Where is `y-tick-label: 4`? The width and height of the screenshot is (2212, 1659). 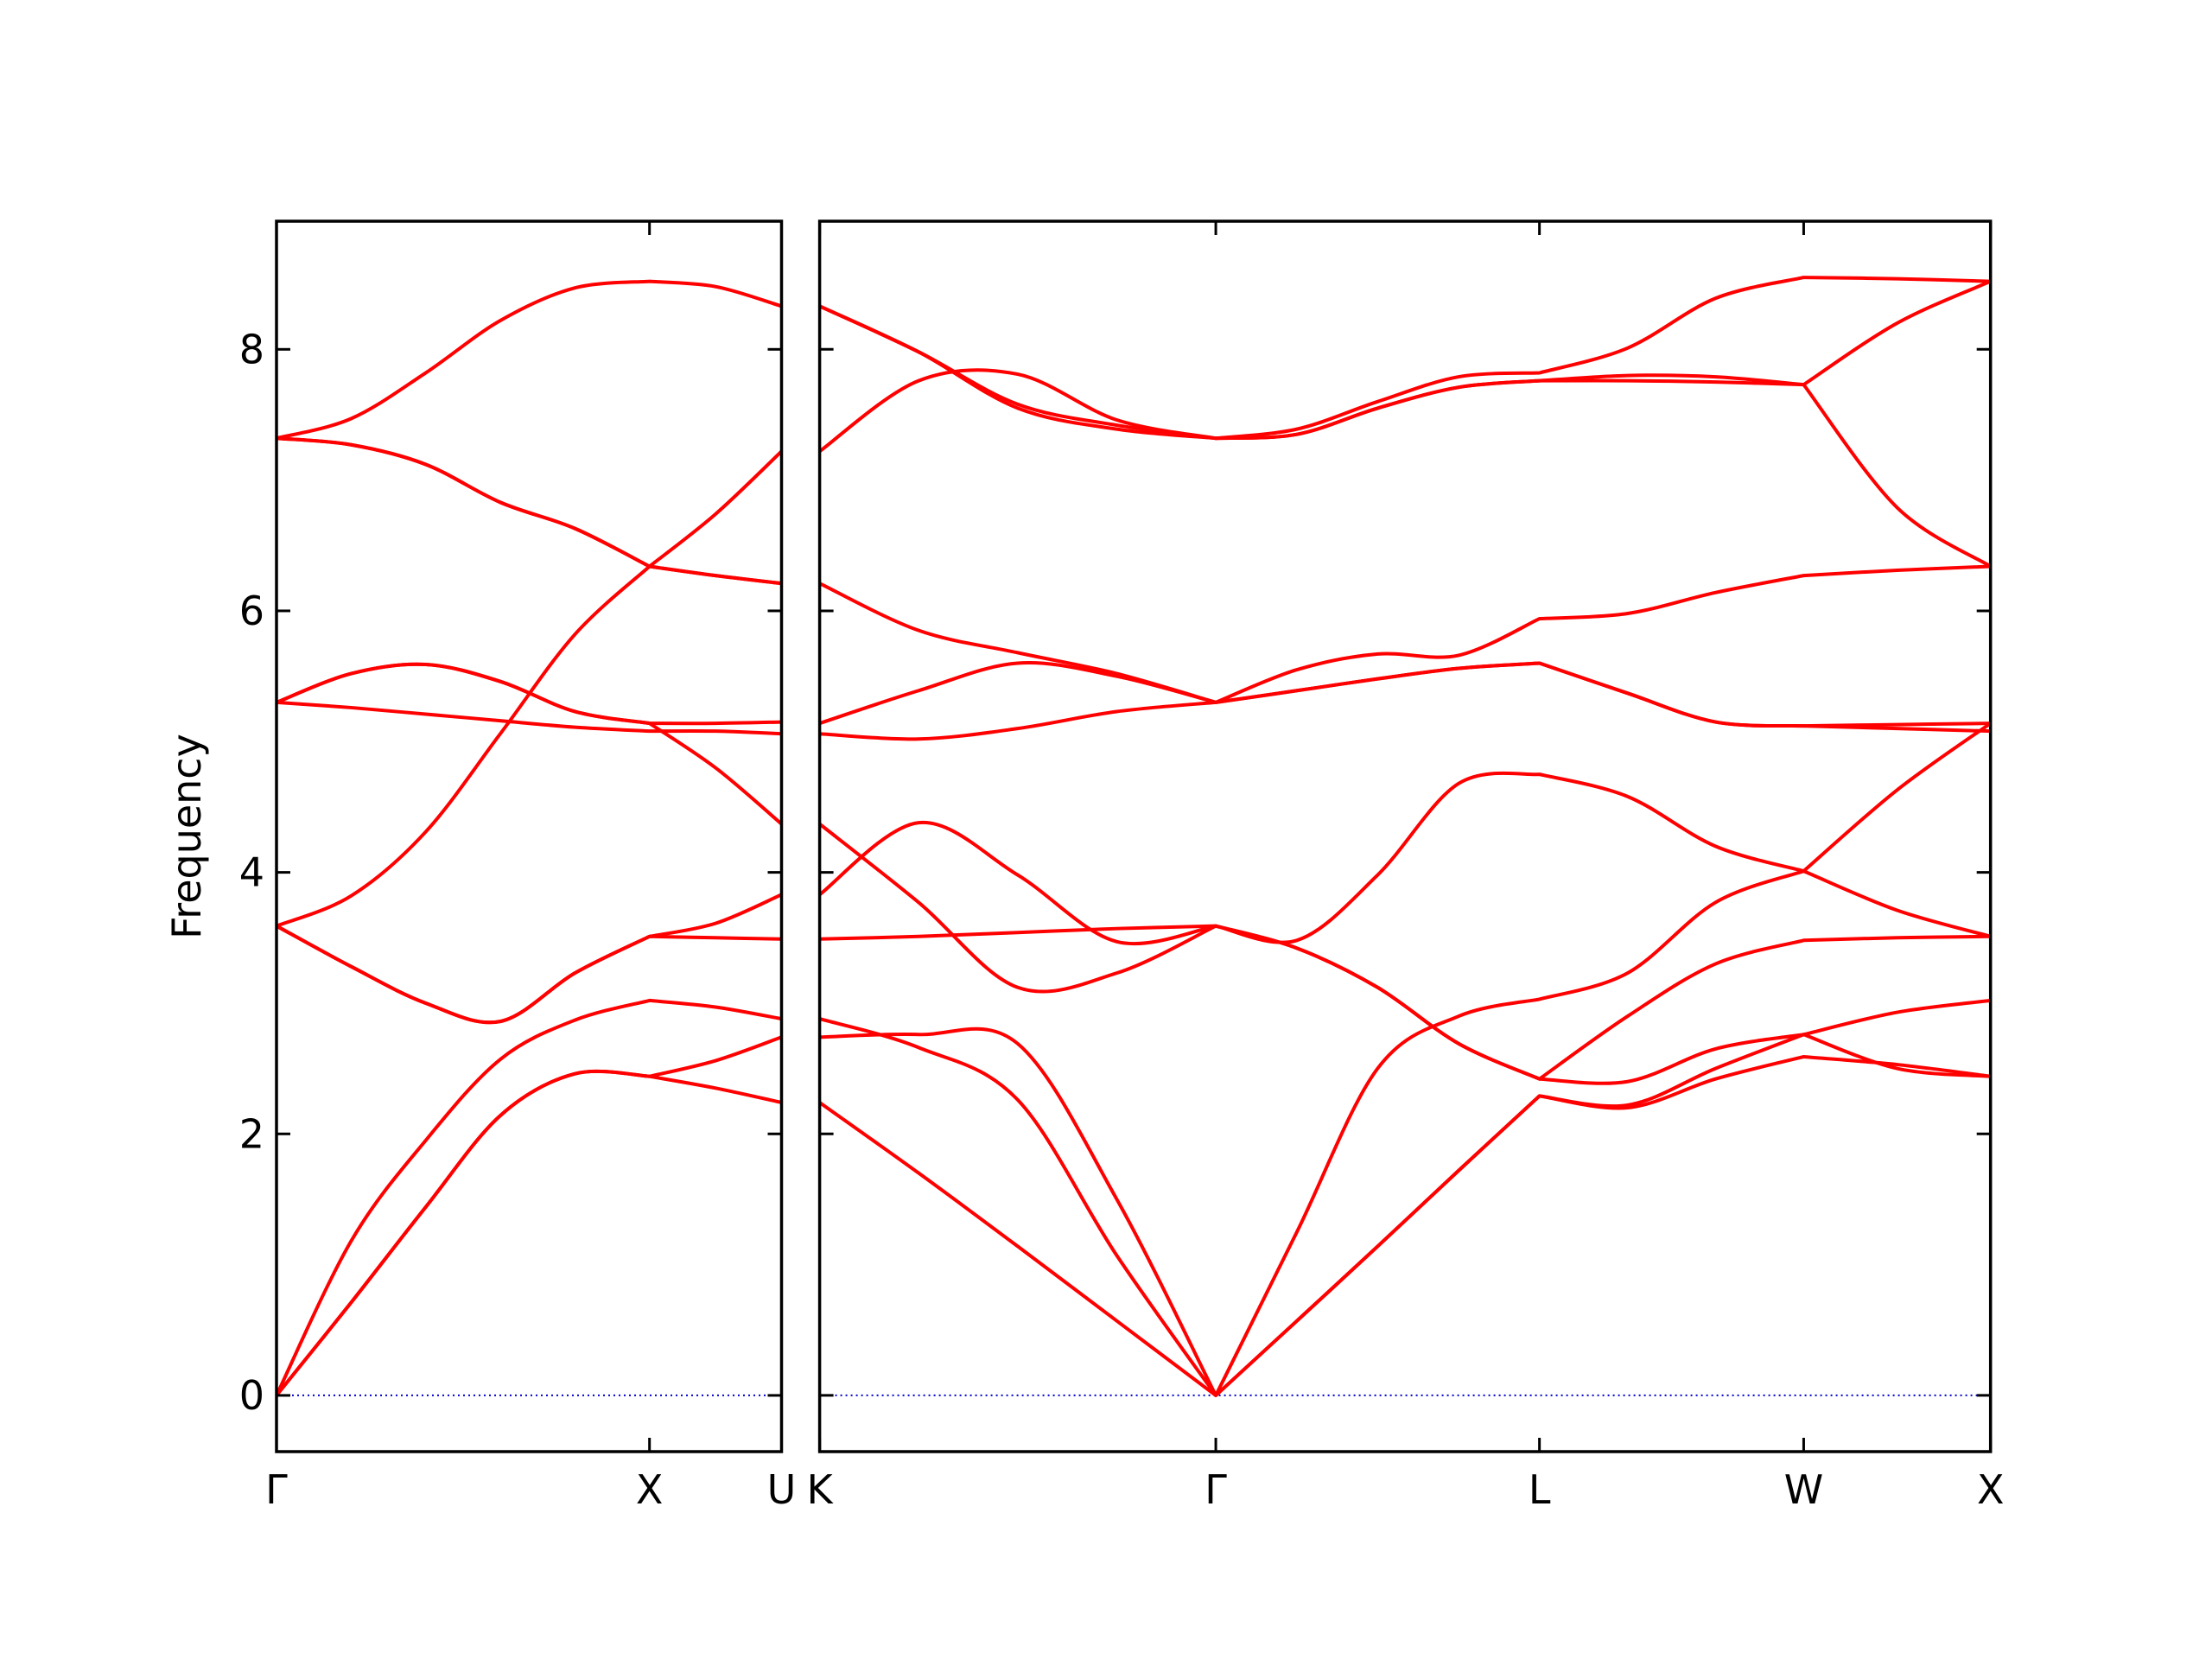
y-tick-label: 4 is located at coordinates (251, 872).